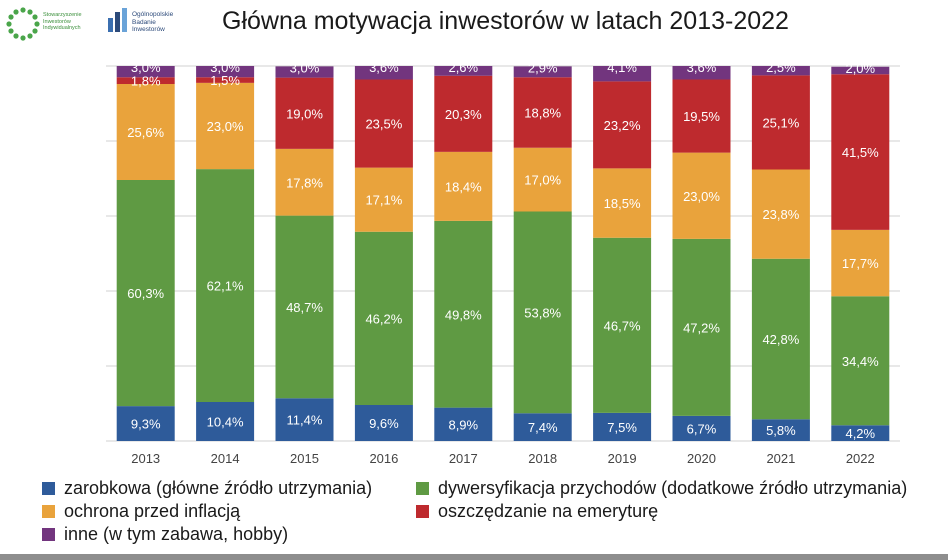  I want to click on data-label-zarobkowa-2019: 7,5%, so click(622, 427).